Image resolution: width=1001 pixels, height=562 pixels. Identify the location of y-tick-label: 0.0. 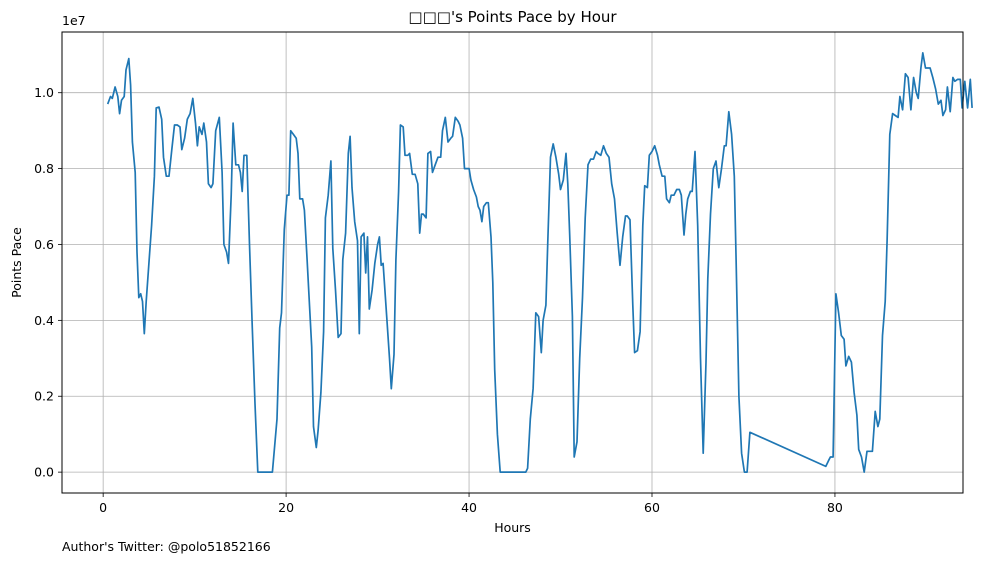
(44, 472).